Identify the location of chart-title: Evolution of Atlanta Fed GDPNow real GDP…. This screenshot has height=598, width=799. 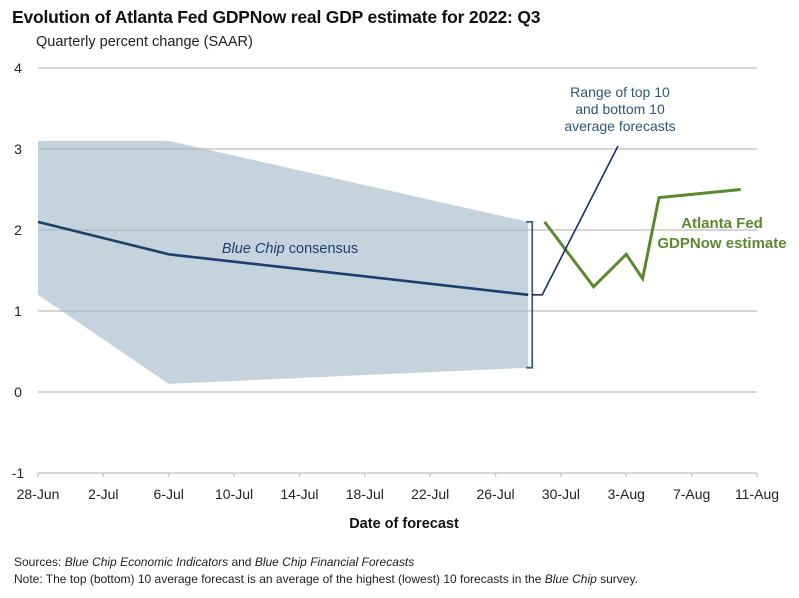
(276, 17).